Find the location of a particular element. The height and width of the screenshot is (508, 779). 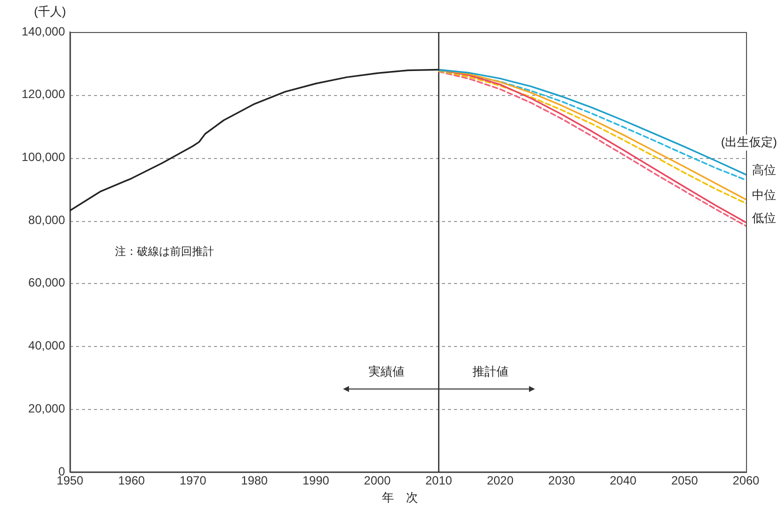

y-tick-label: 80,000 is located at coordinates (47, 219).